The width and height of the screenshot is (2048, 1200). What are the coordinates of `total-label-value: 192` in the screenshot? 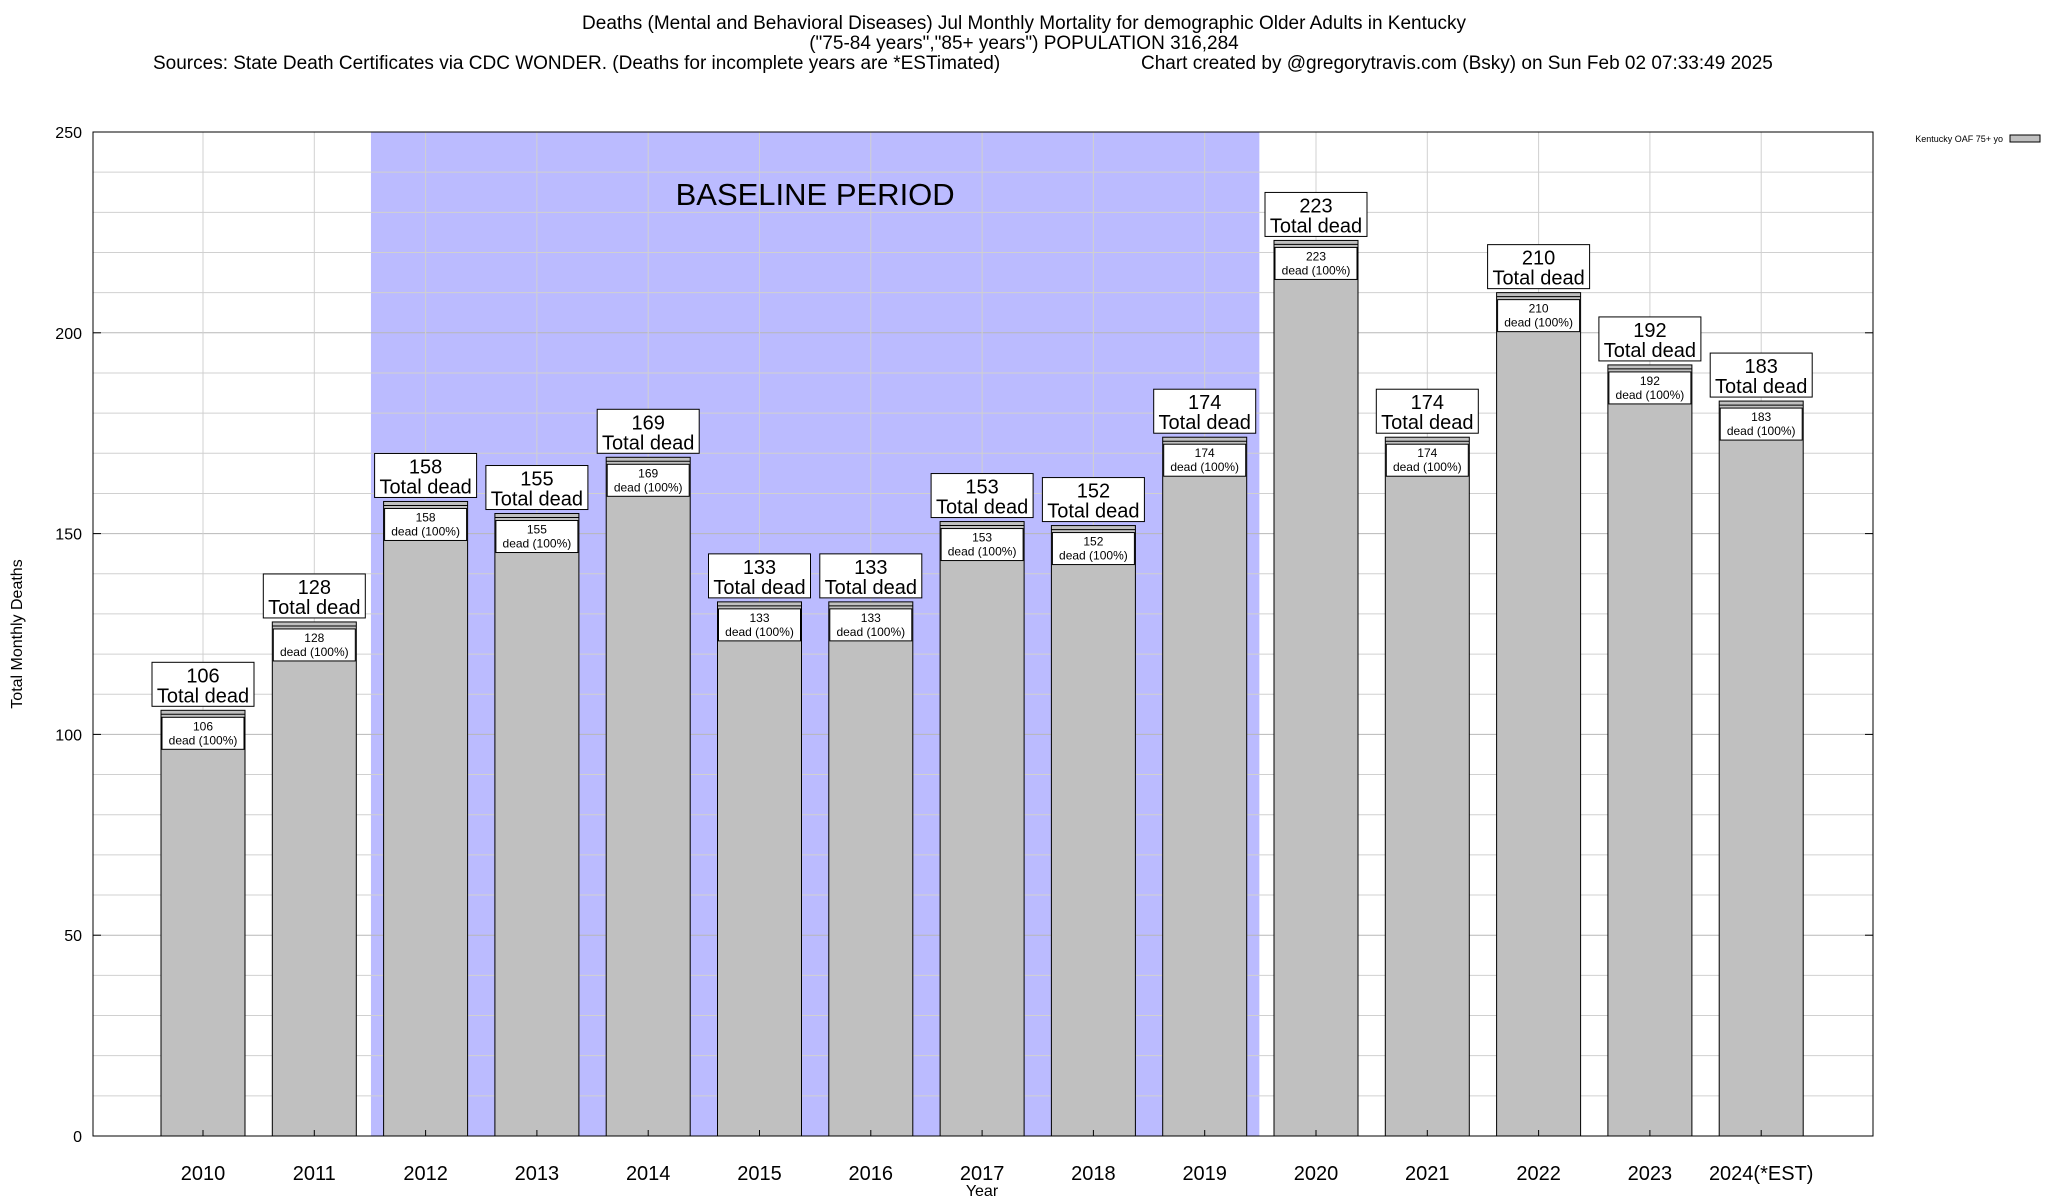 It's located at (1649, 331).